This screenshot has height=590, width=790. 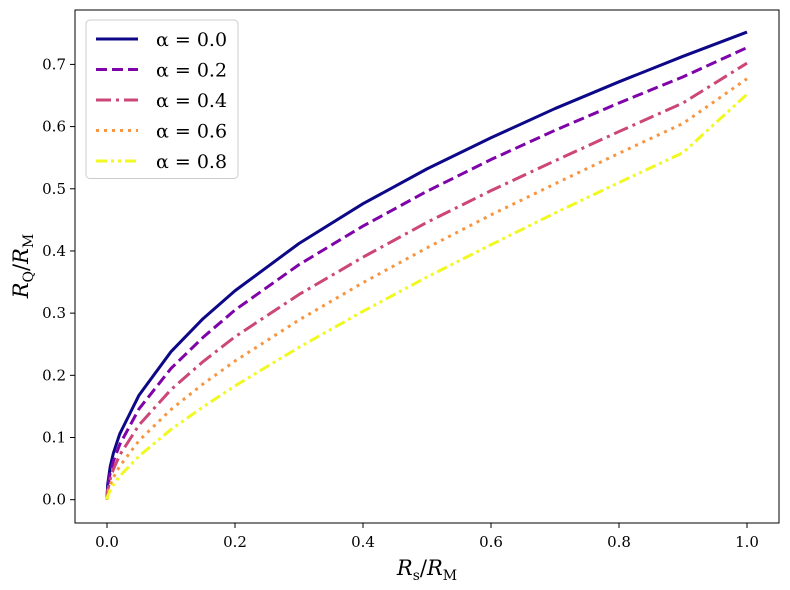 What do you see at coordinates (450, 576) in the screenshot?
I see `x-axis-label-sub2: M` at bounding box center [450, 576].